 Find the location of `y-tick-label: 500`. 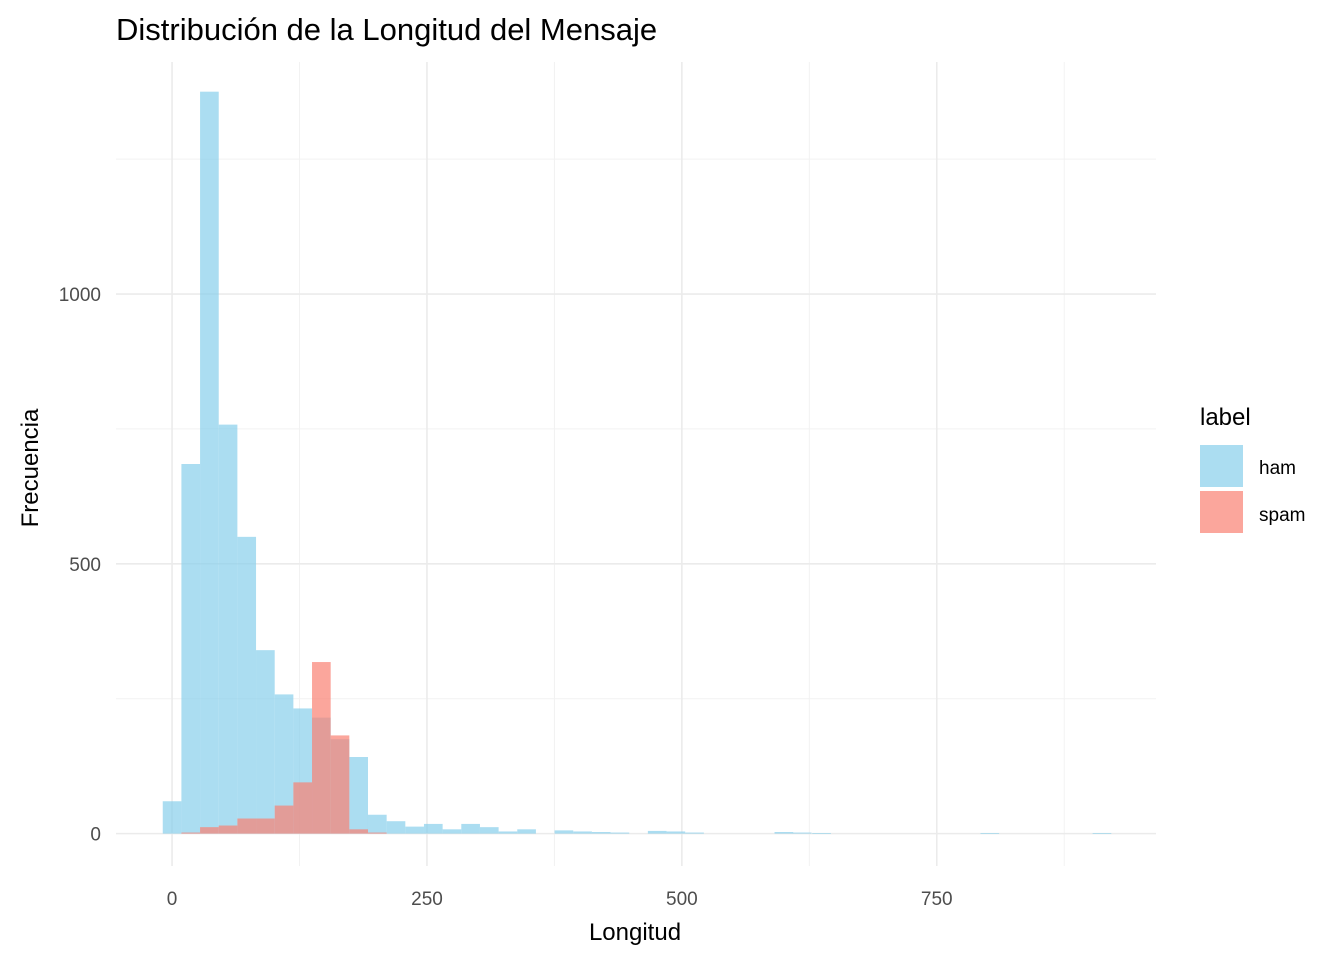

y-tick-label: 500 is located at coordinates (85, 565).